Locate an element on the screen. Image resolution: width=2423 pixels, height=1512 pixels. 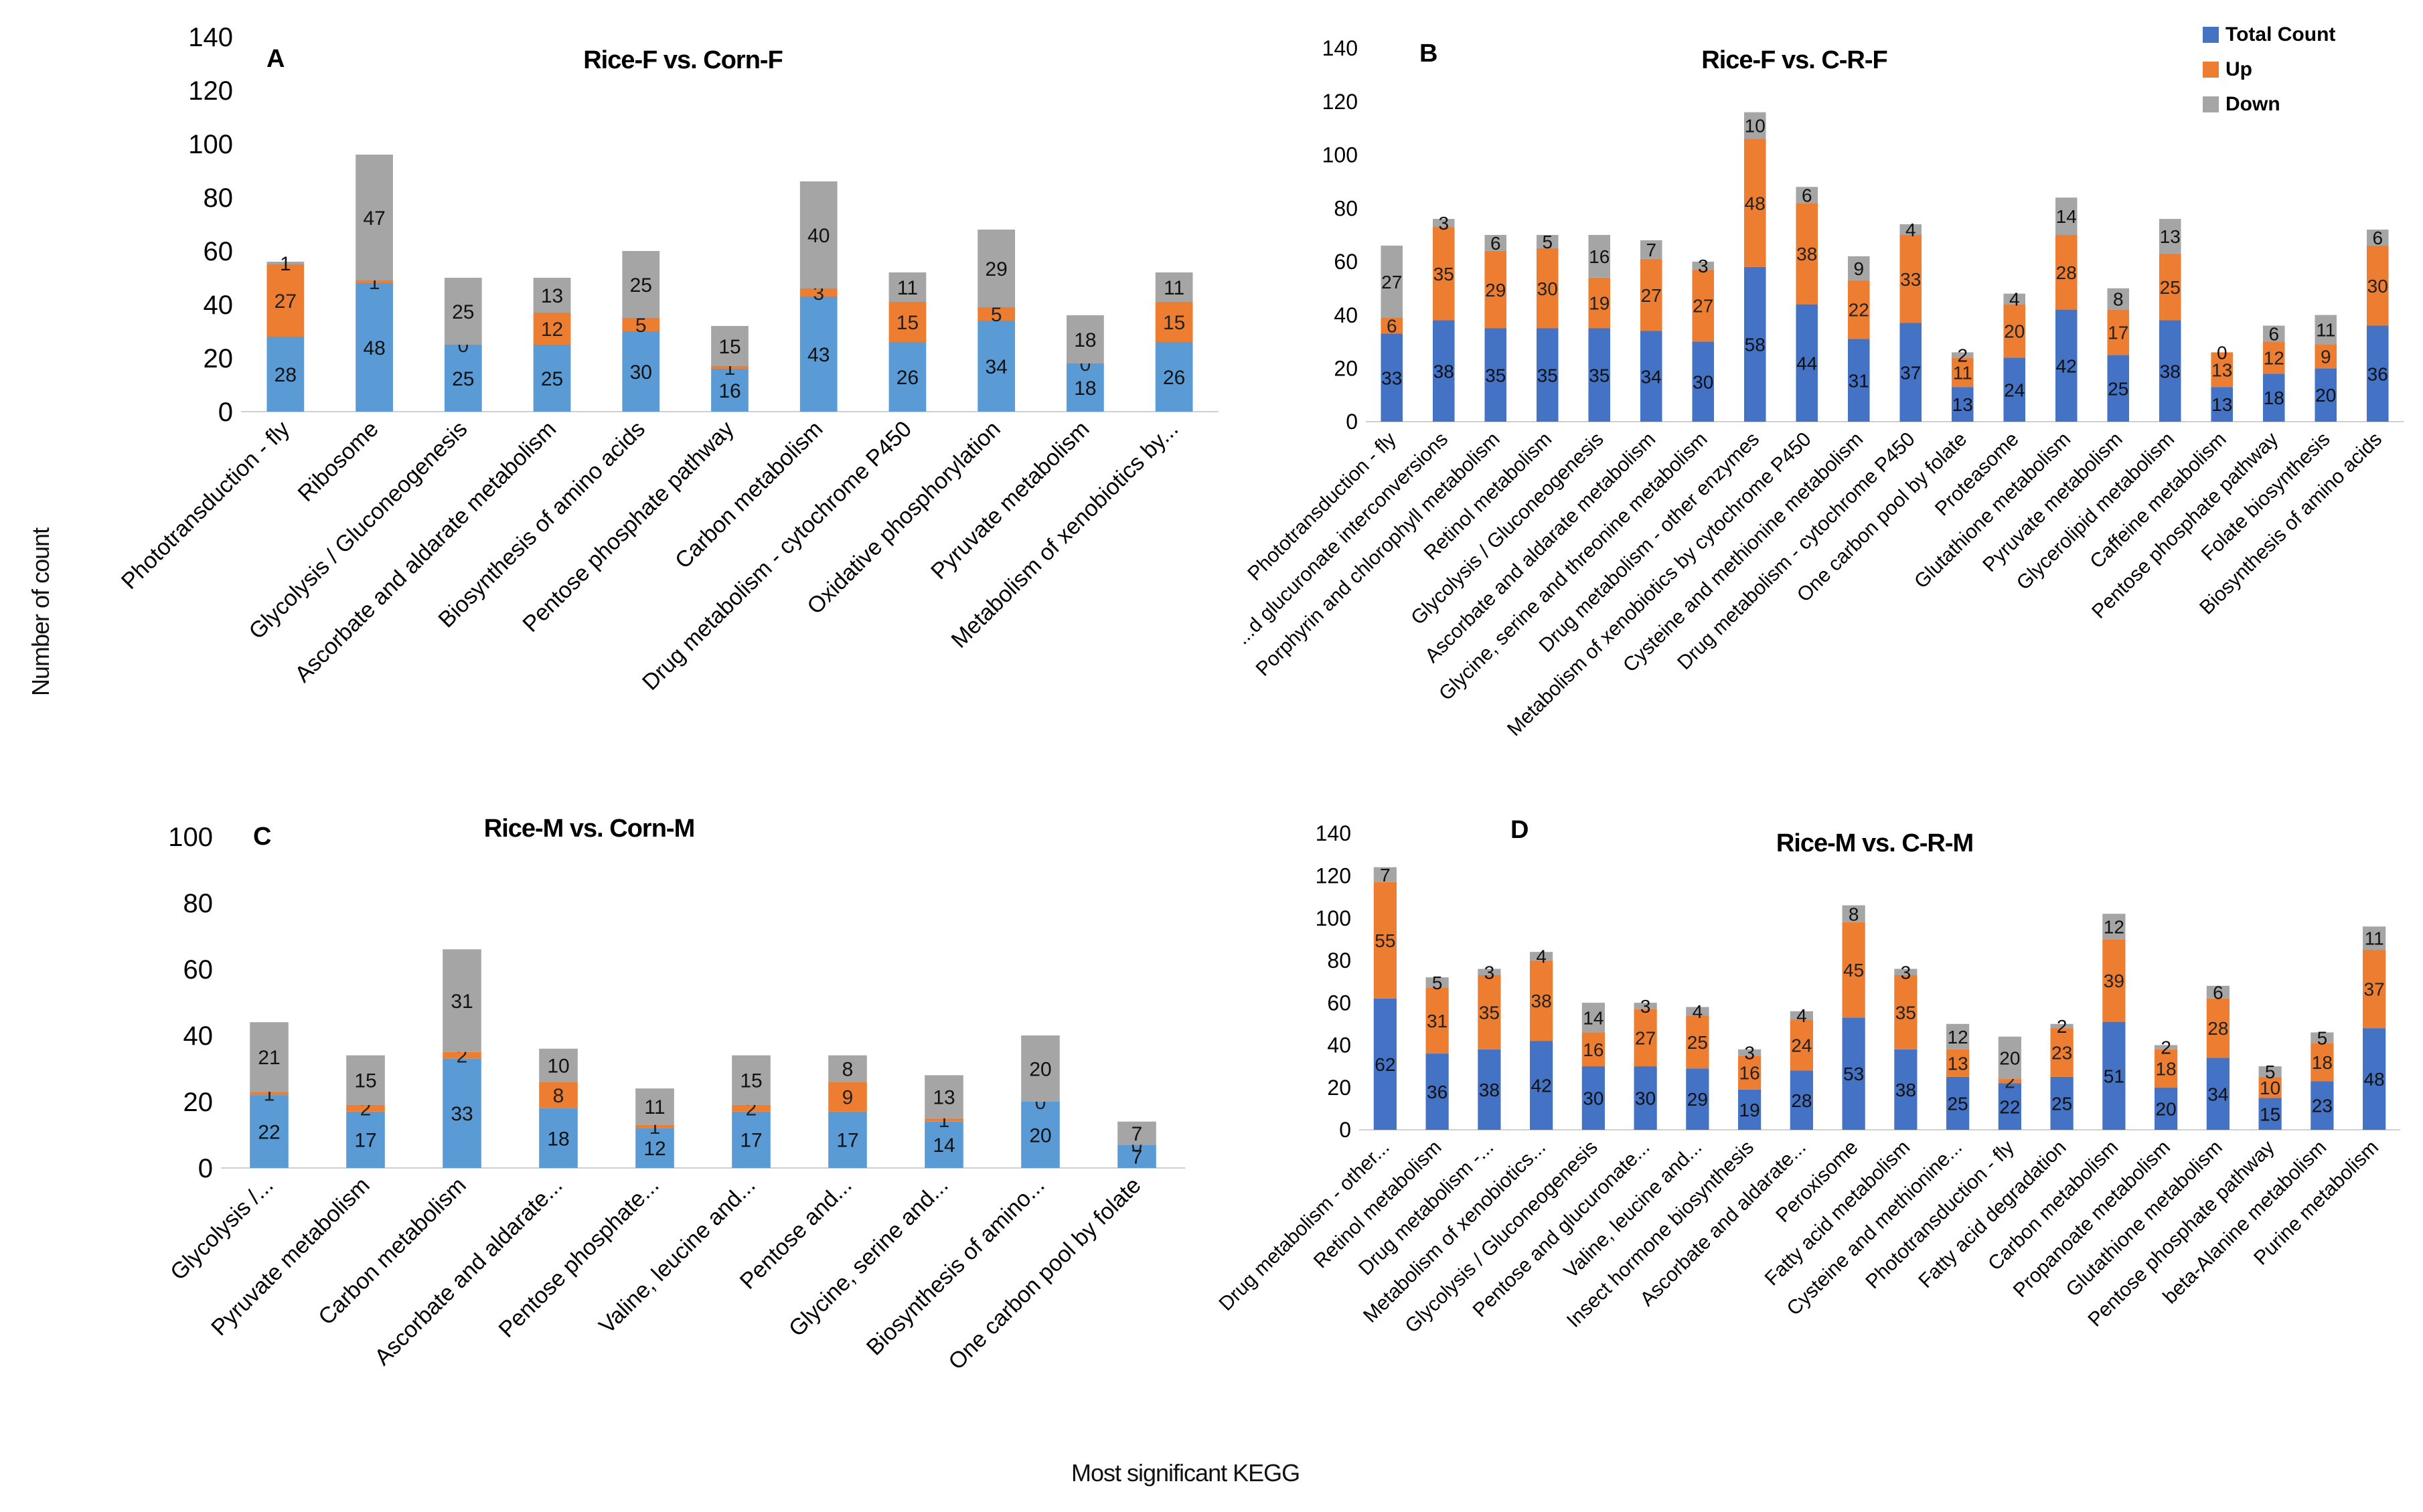
y-tick-label: 0 is located at coordinates (225, 412).